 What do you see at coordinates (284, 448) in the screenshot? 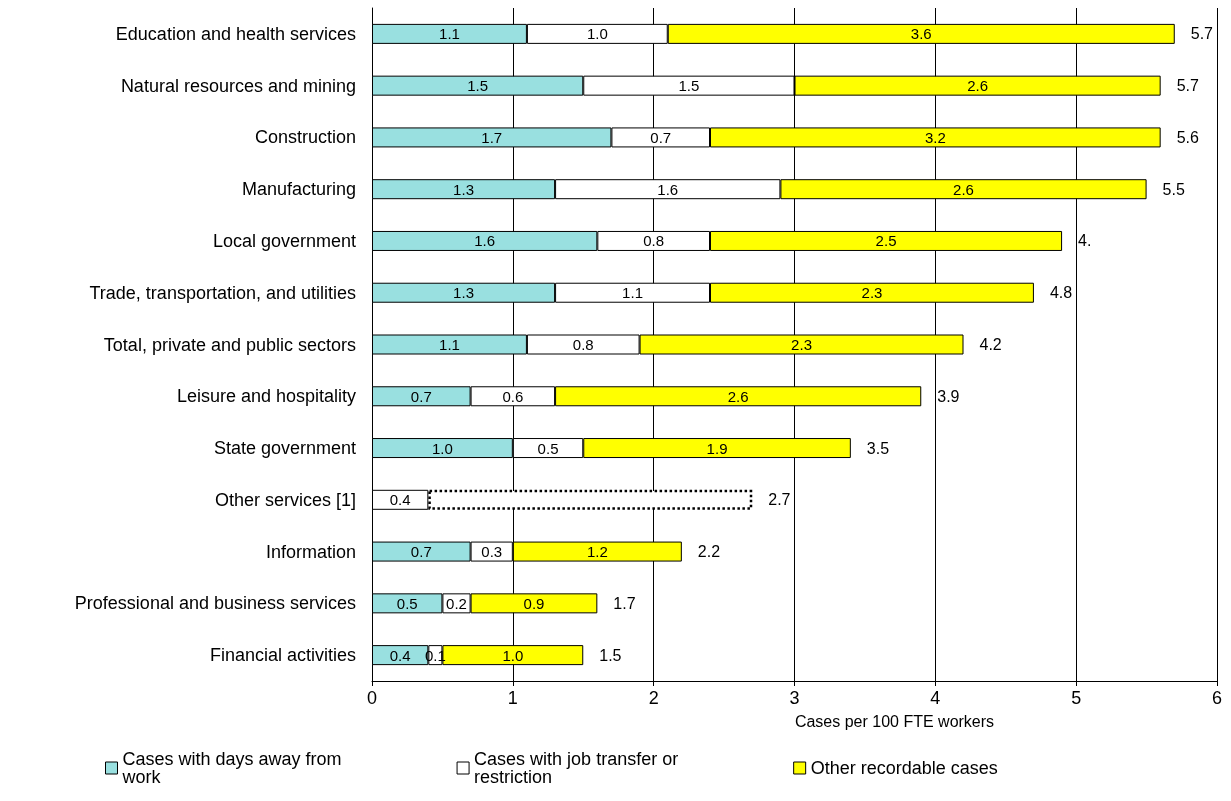
I see `y-tick-label: State government` at bounding box center [284, 448].